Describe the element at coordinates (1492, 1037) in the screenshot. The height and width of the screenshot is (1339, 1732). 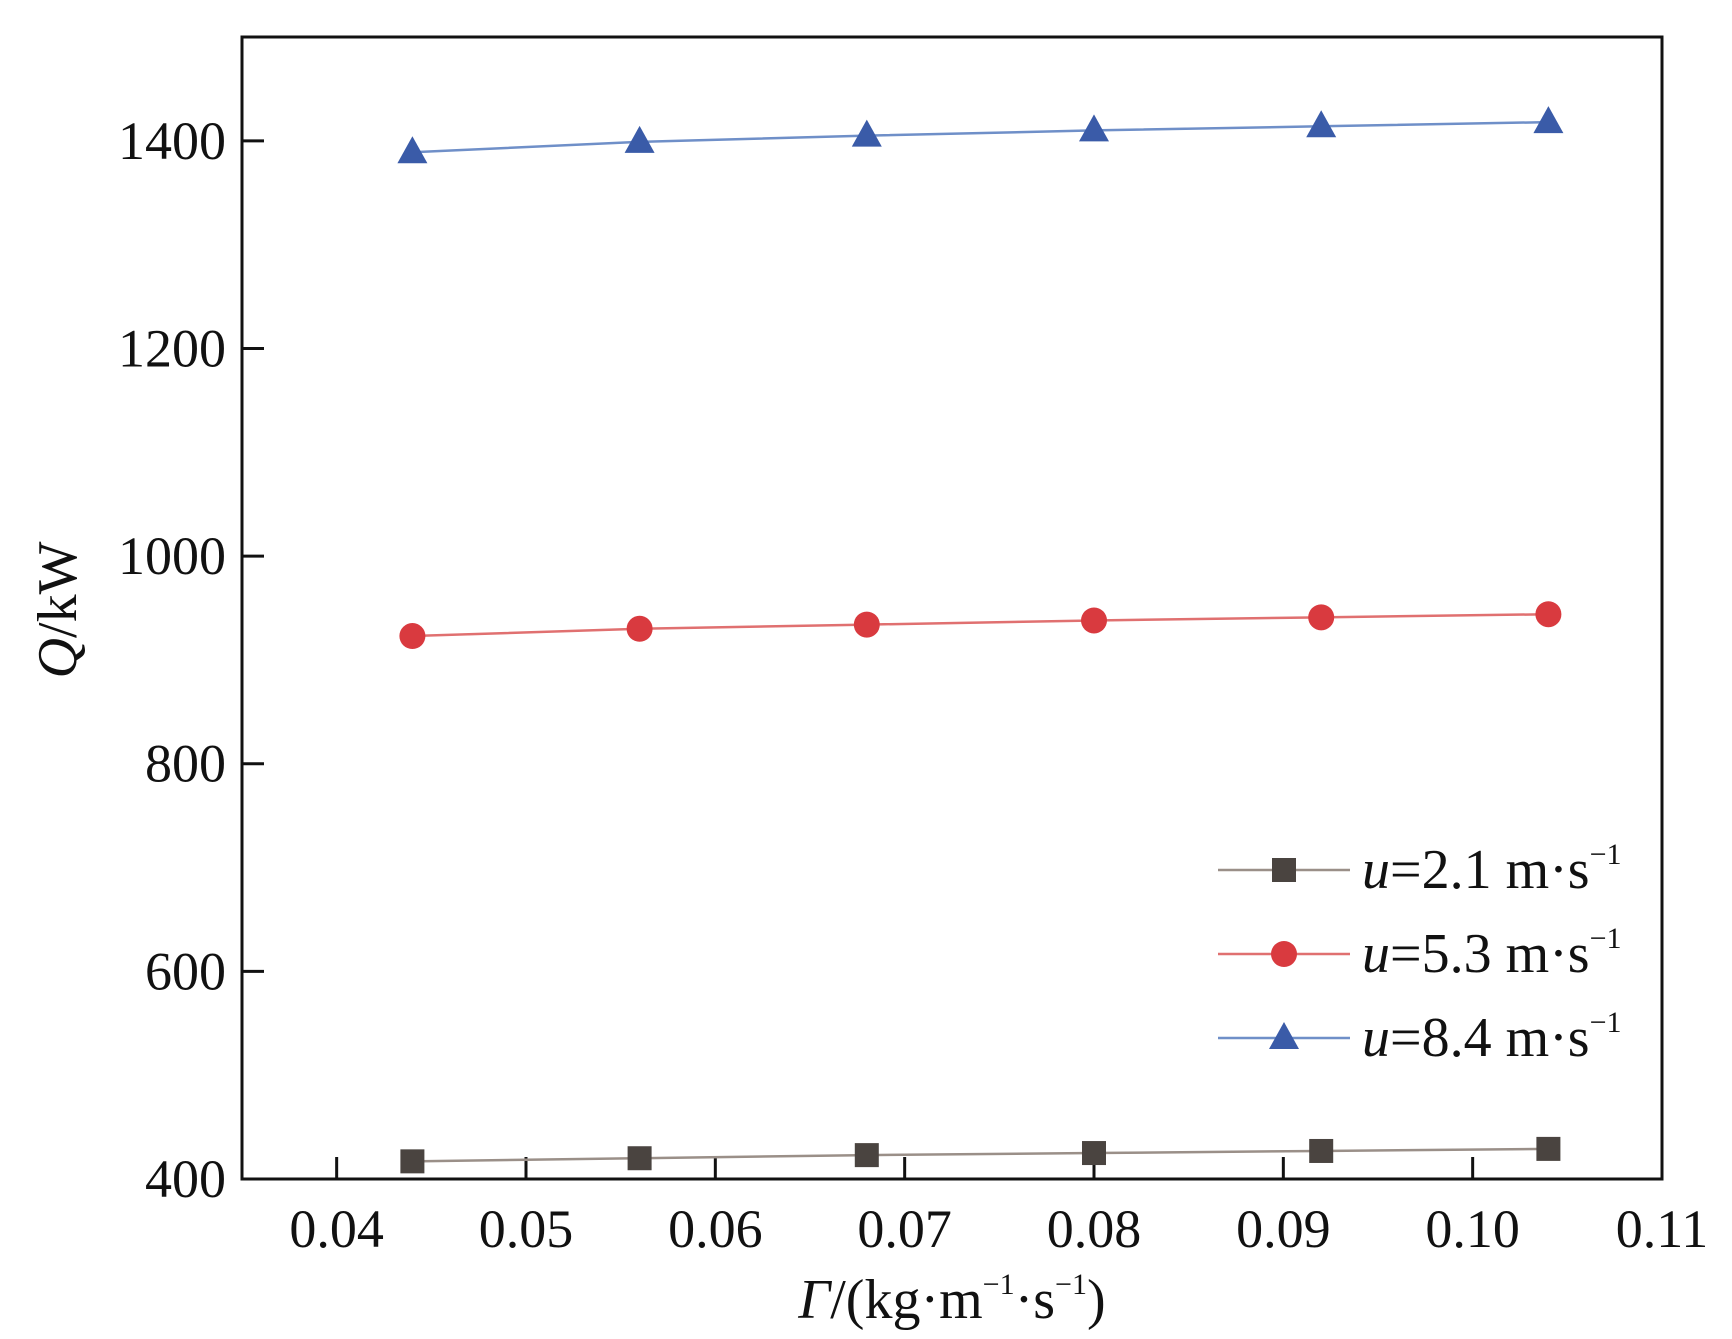
I see `legend-label: u=8.4 m·s−1` at that location.